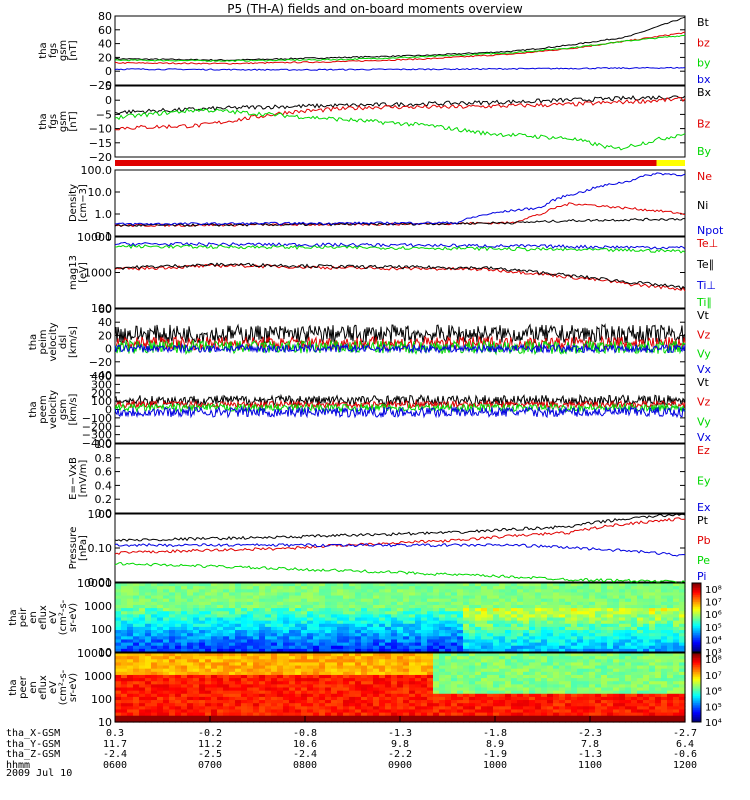 This screenshot has height=800, width=750. Describe the element at coordinates (210, 765) in the screenshot. I see `ephemeris-value: 0700` at that location.